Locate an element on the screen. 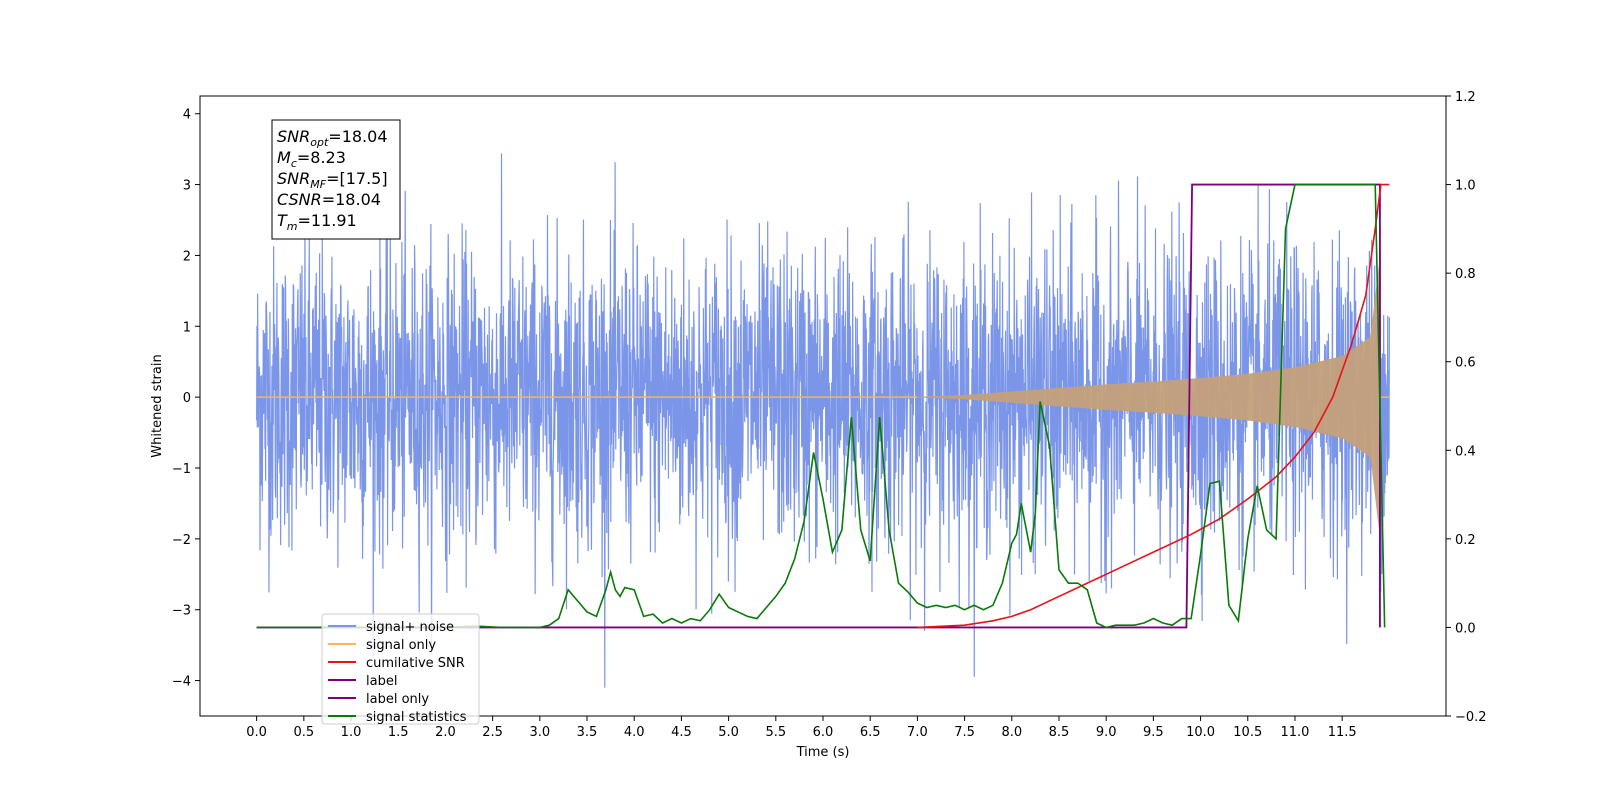 The width and height of the screenshot is (1600, 800). y-tick-label: −3 is located at coordinates (181, 611).